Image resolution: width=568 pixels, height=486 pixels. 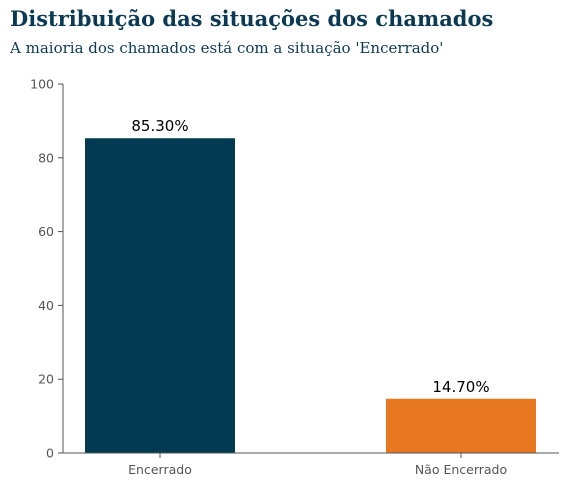 What do you see at coordinates (46, 269) in the screenshot?
I see `y-axis-ticks: 0 20 40 60 80 100` at bounding box center [46, 269].